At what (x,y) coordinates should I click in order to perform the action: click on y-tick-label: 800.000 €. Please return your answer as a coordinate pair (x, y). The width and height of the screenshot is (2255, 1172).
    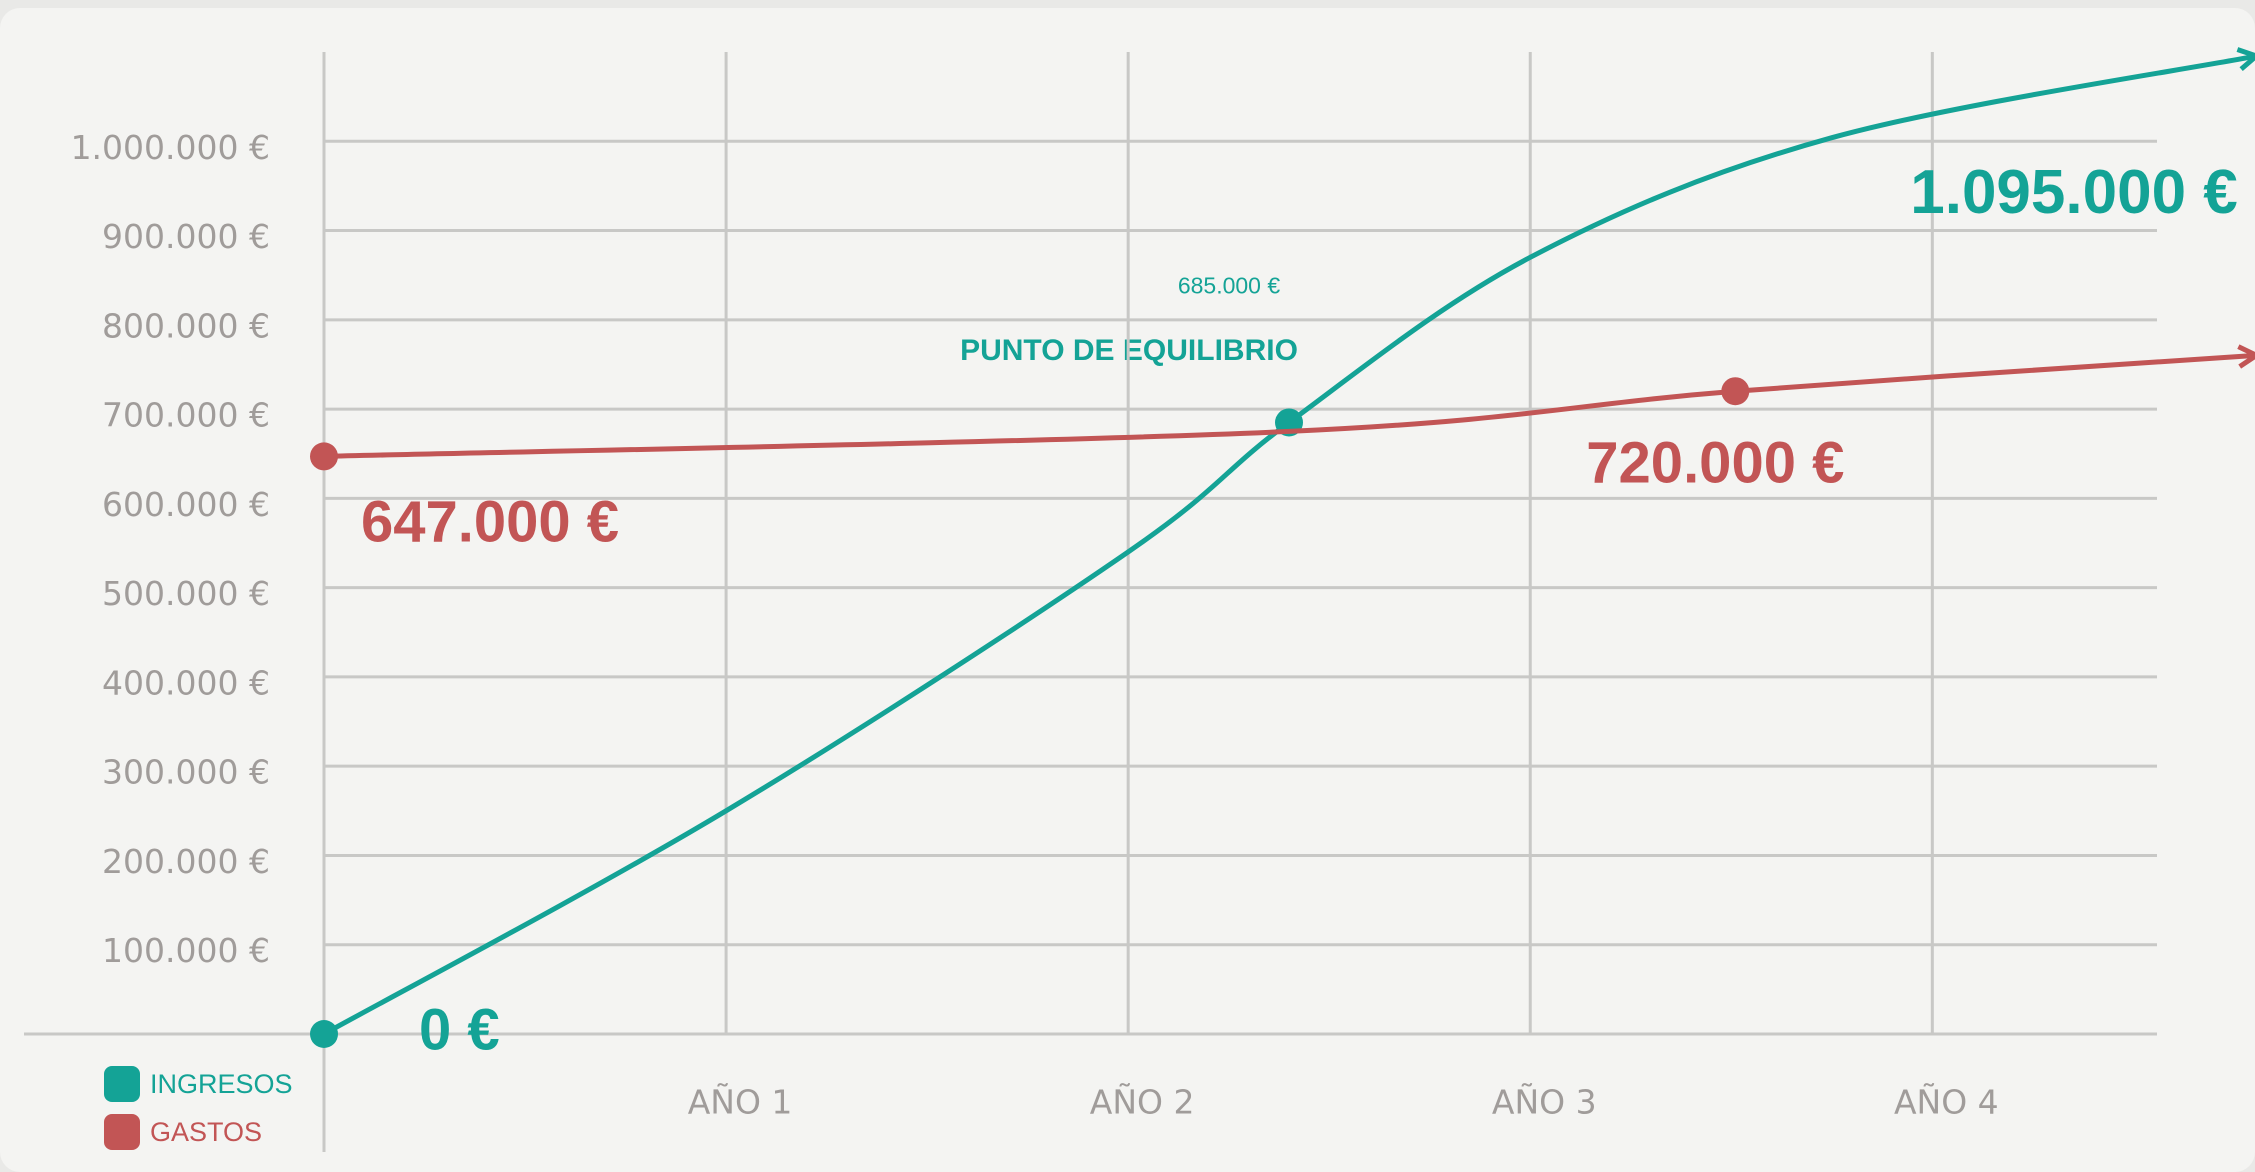
    Looking at the image, I should click on (186, 325).